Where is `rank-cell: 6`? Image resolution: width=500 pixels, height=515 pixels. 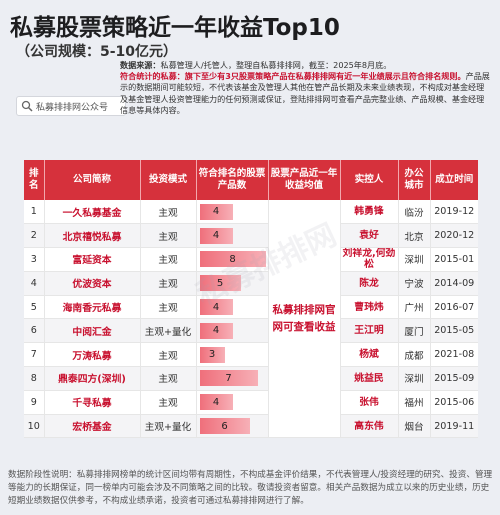
rank-cell: 6 is located at coordinates (34, 331).